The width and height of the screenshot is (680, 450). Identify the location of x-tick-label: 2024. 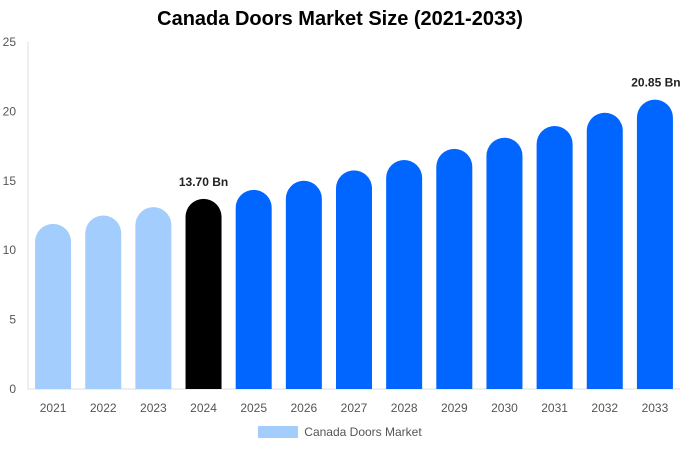
(203, 408).